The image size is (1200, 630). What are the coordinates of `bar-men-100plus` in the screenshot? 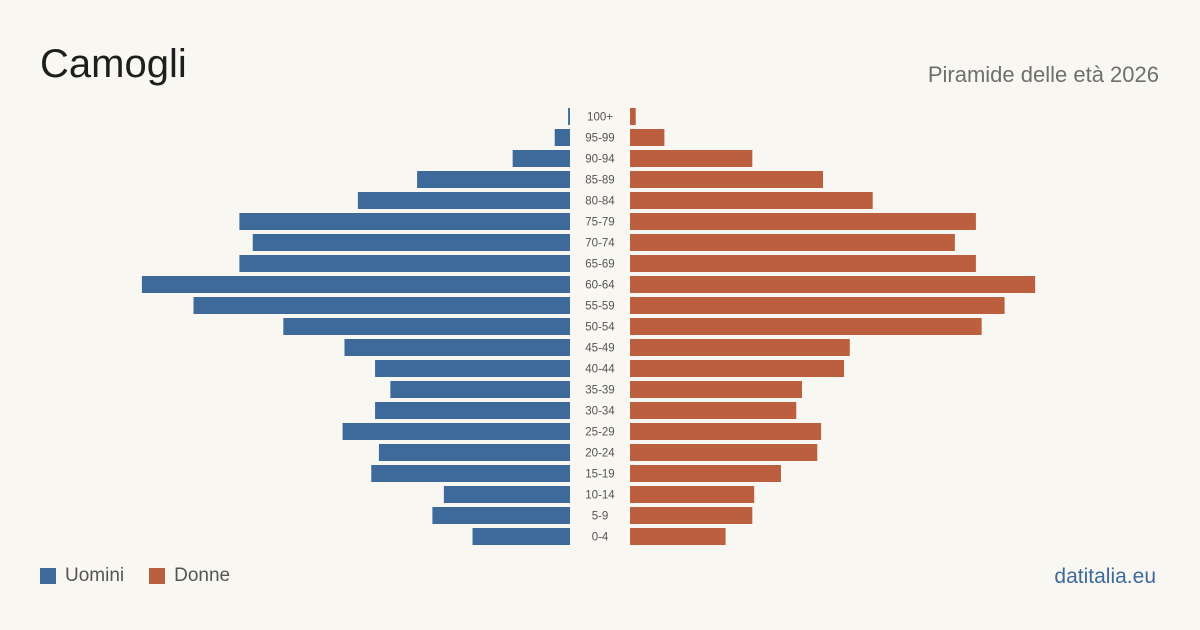 It's located at (569, 116).